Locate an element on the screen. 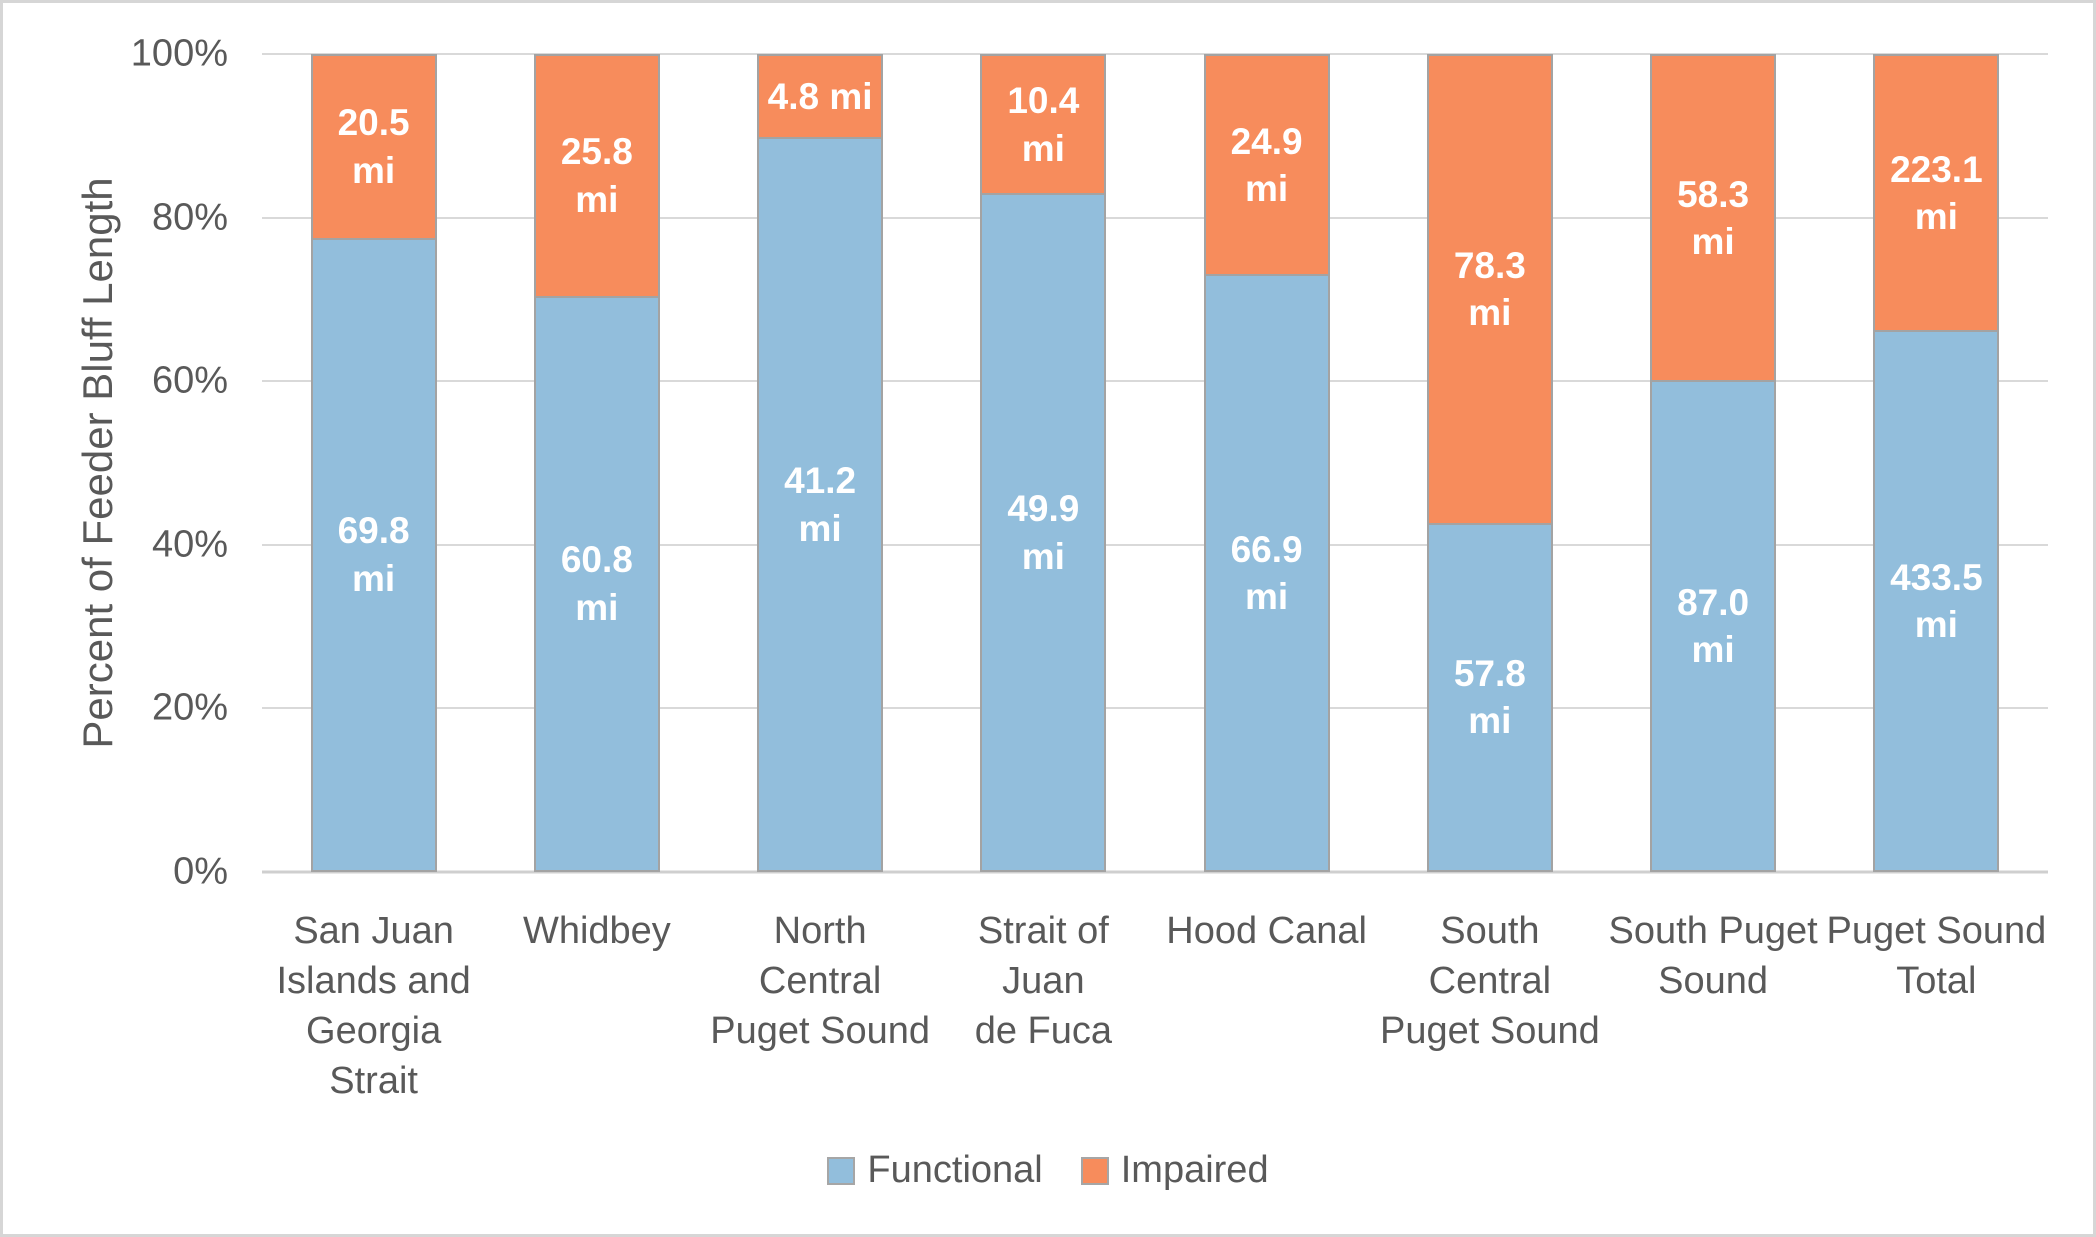  impaired-data-label: 223.1 mi is located at coordinates (1936, 192).